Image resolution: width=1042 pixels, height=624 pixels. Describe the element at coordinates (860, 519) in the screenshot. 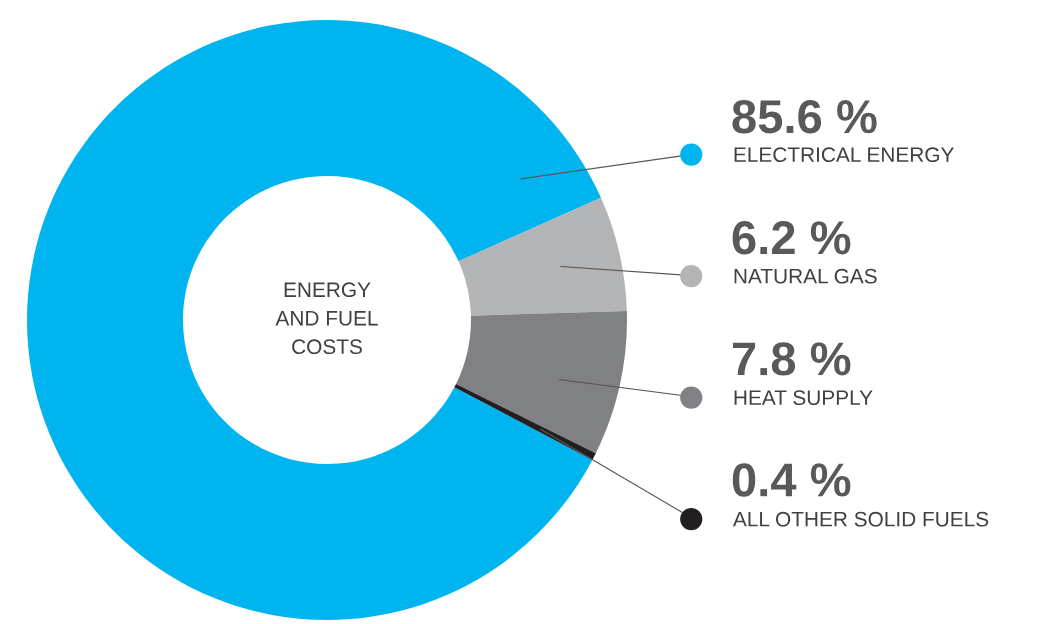

I see `legend-label: ALL OTHER SOLID FUELS` at that location.